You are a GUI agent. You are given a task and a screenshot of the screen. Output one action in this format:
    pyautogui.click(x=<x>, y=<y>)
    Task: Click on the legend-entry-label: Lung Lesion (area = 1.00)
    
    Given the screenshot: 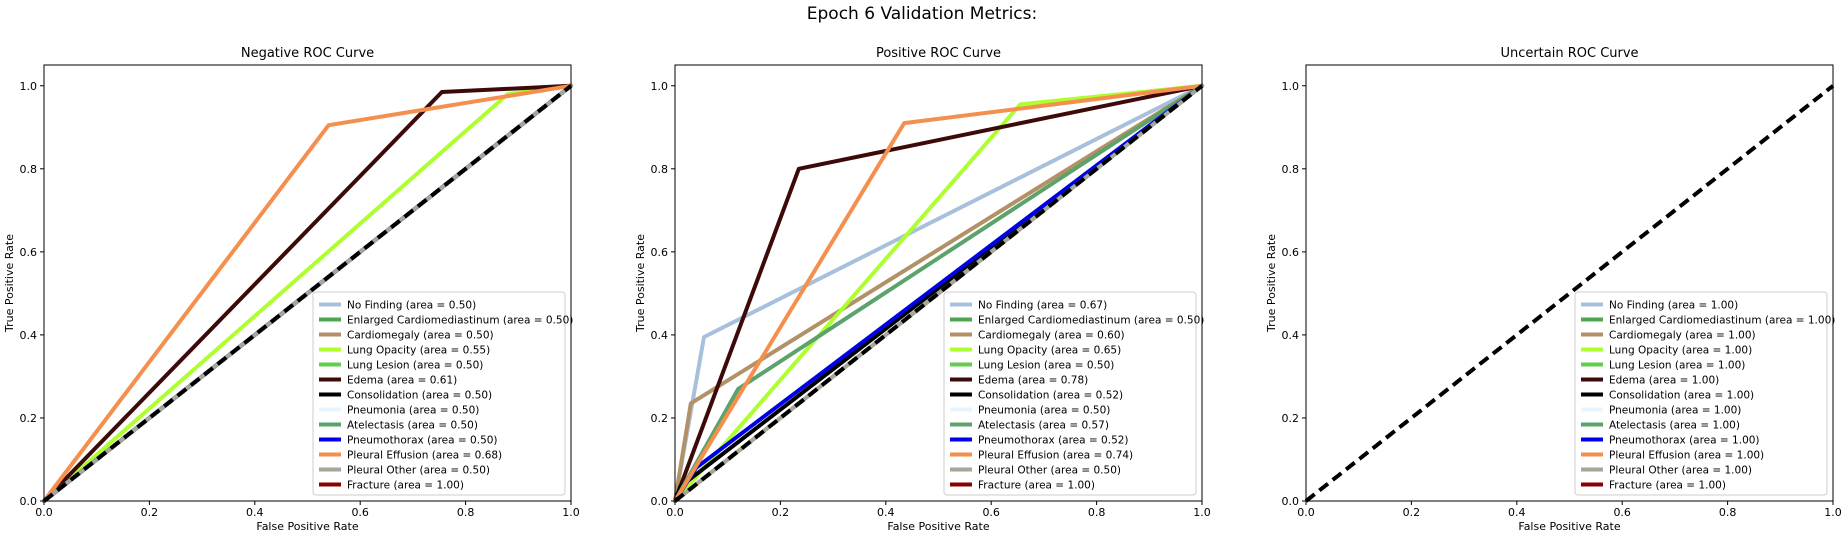 What is the action you would take?
    pyautogui.click(x=1677, y=366)
    